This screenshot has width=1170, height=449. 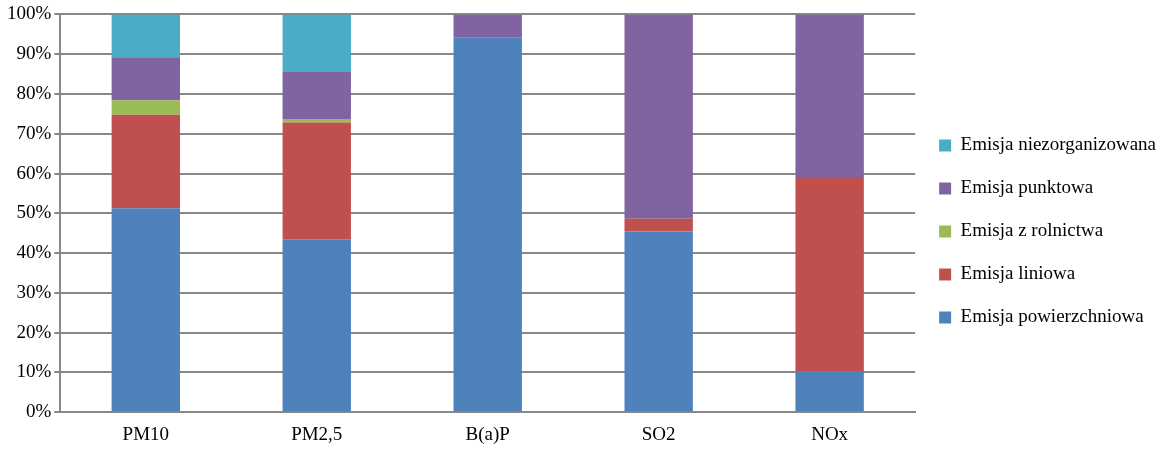 I want to click on legend-label: Emisja liniowa, so click(x=1018, y=273).